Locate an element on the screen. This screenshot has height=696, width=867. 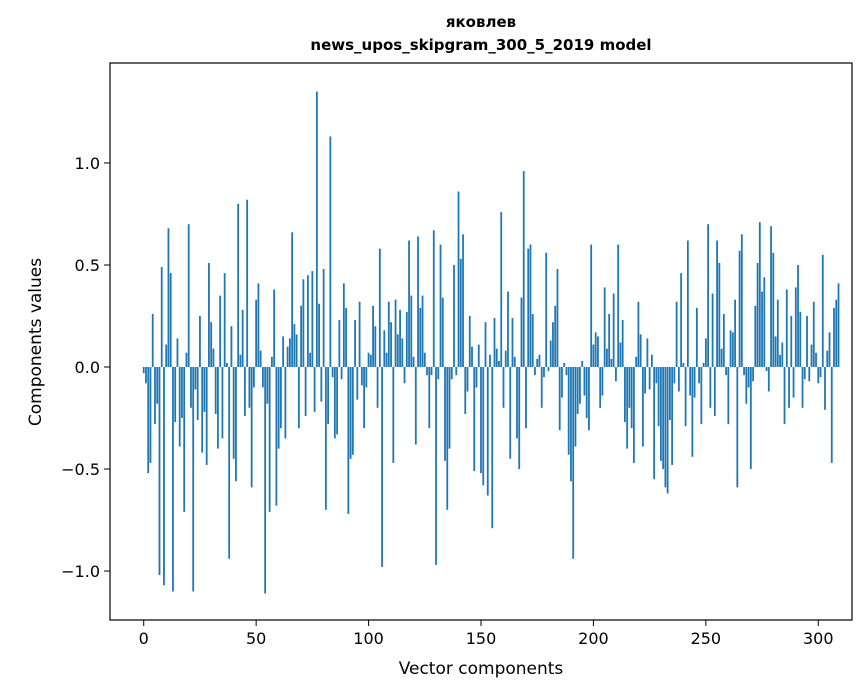
y-ticks-group: −1.0 −0.5 0.0 0.5 1.0 is located at coordinates (85, 367).